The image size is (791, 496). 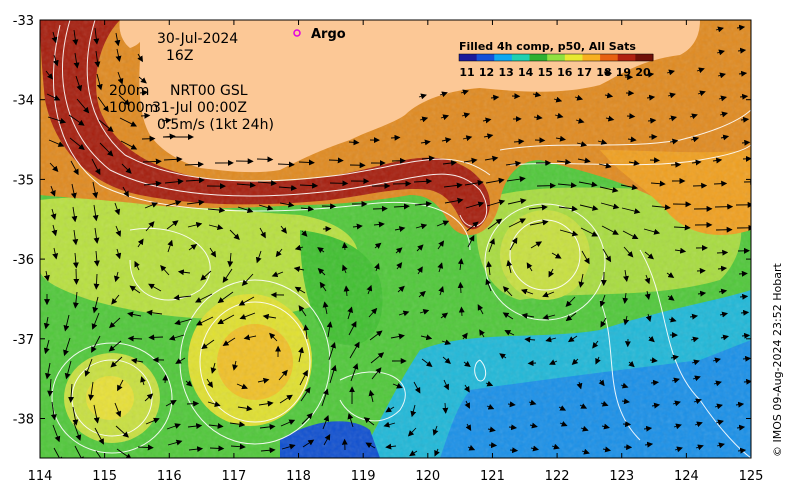 I want to click on y-tick-label: -37, so click(x=23, y=340).